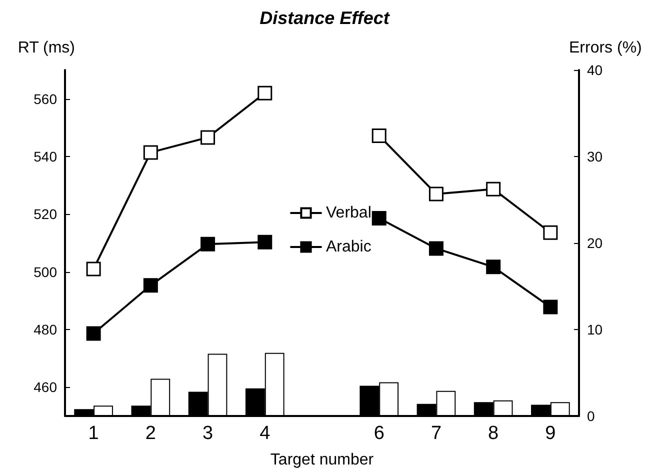 The width and height of the screenshot is (649, 474). Describe the element at coordinates (550, 433) in the screenshot. I see `x-tick-label: 9` at that location.